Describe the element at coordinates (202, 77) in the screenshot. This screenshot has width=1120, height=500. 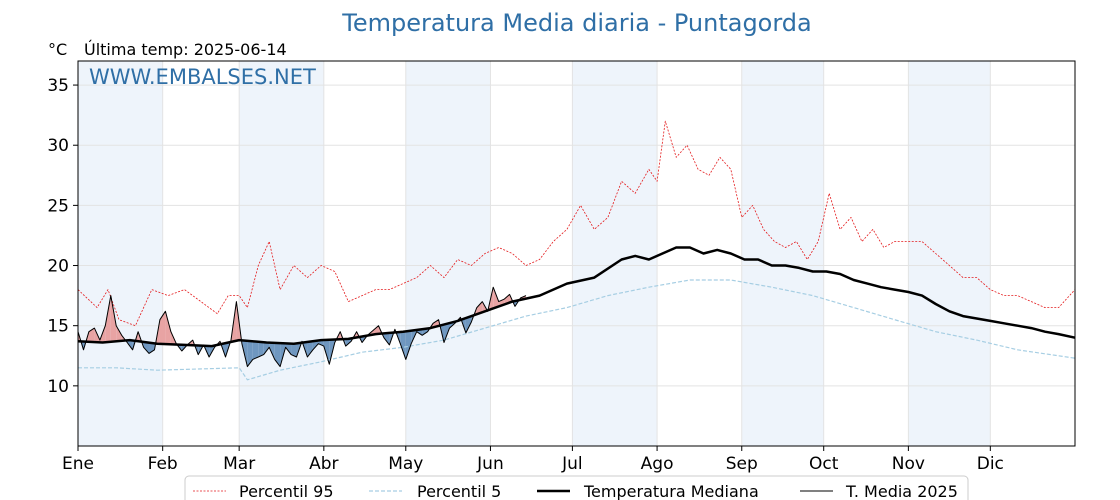
I see `watermark: WWW.EMBALSES.NET` at that location.